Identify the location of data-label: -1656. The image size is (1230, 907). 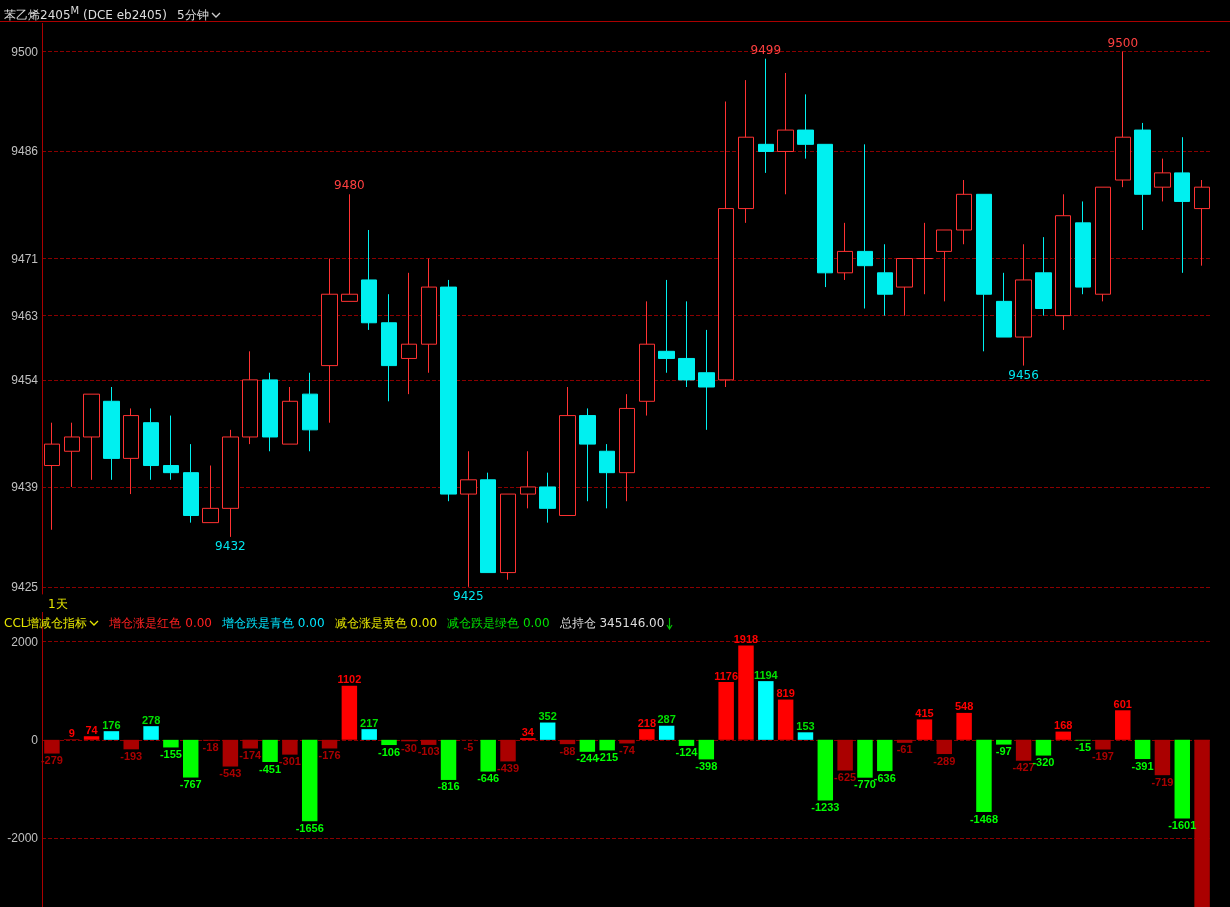
(309, 827).